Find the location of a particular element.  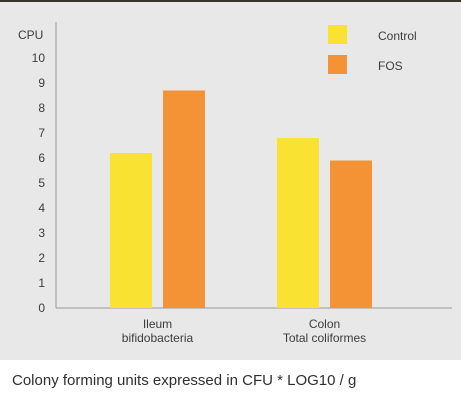

y-tick-label: 10 is located at coordinates (39, 58).